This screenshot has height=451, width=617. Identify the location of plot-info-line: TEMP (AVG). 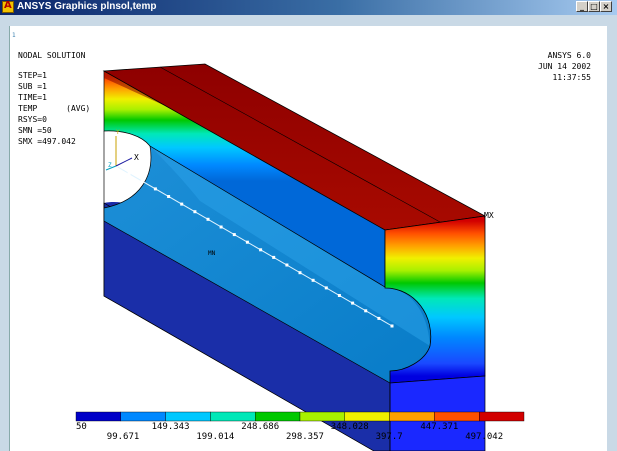
(54, 108).